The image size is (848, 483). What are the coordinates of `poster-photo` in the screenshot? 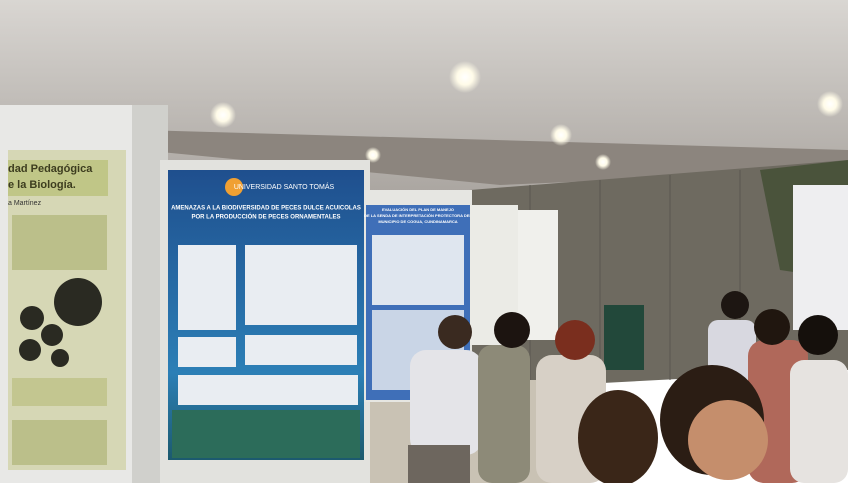 It's located at (266, 434).